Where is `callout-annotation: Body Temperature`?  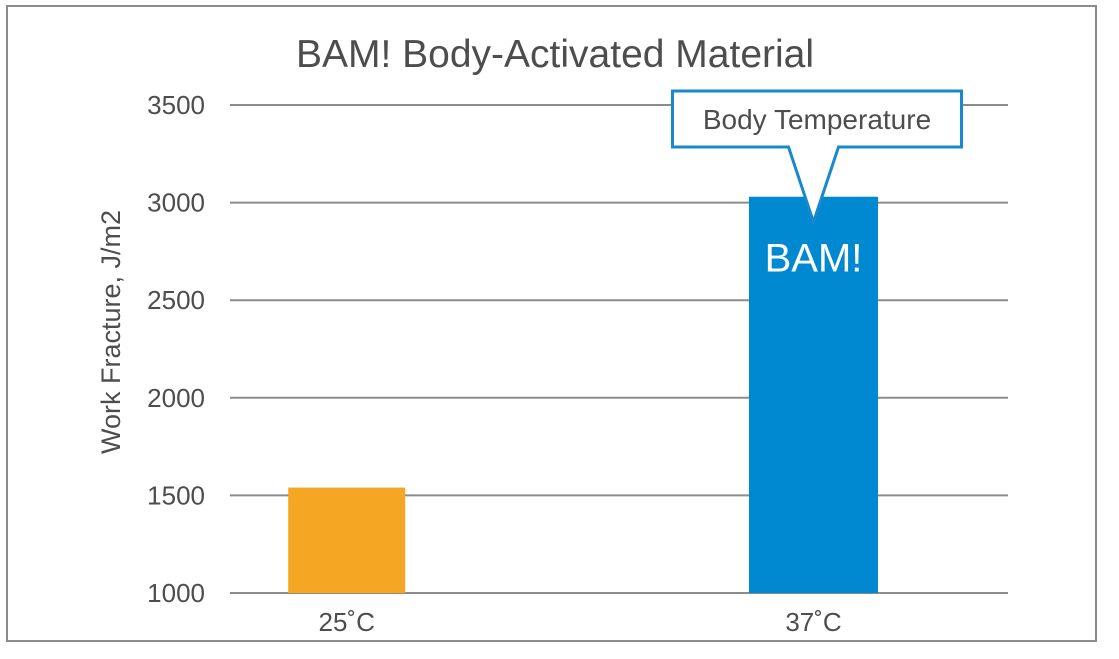 callout-annotation: Body Temperature is located at coordinates (817, 158).